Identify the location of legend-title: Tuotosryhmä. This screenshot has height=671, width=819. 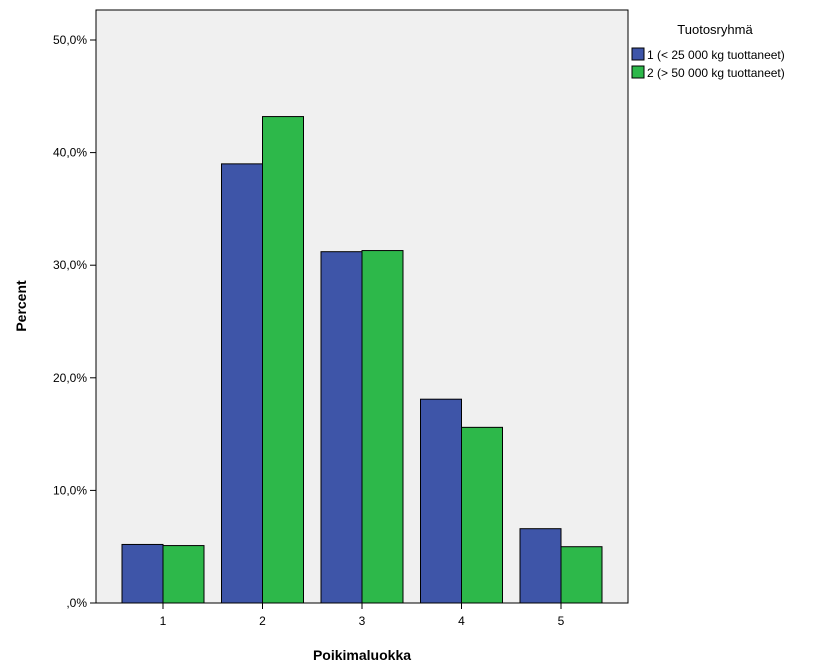
(715, 29).